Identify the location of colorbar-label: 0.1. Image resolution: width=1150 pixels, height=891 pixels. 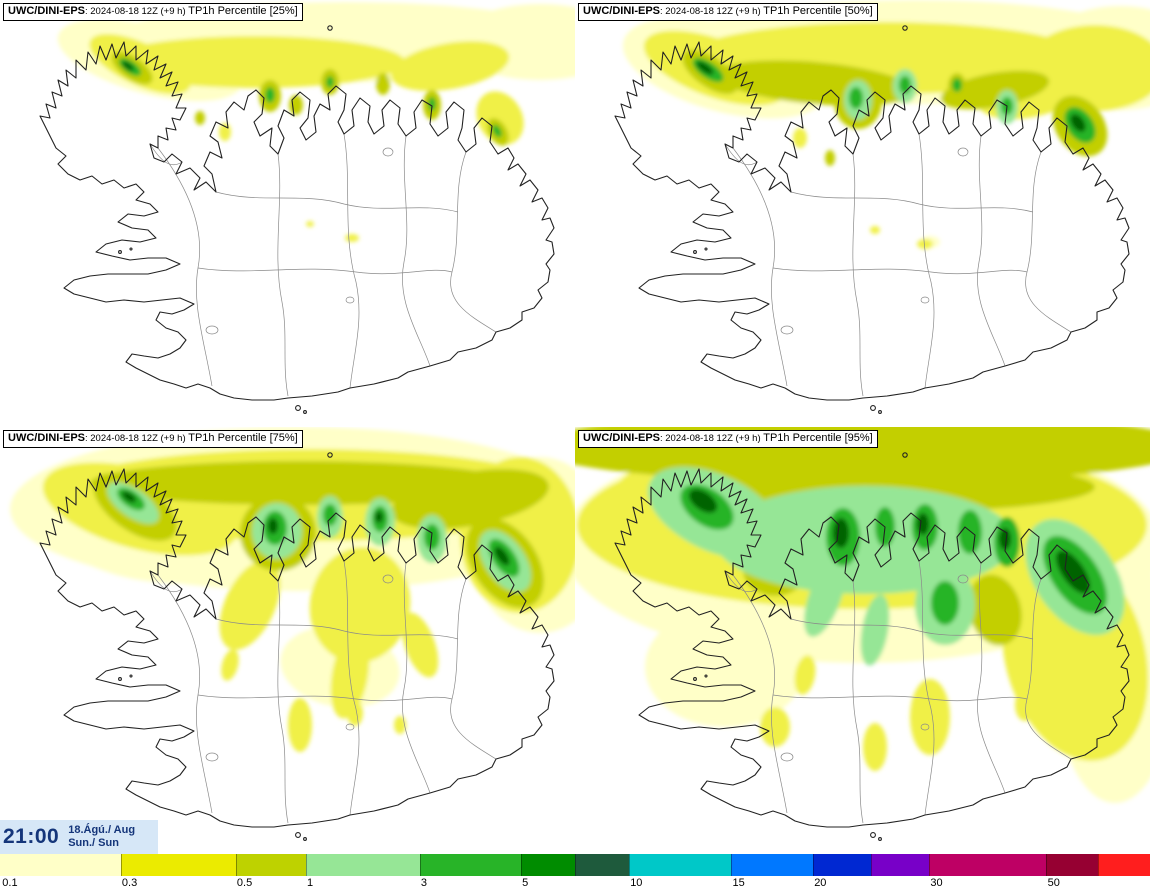
(10, 883).